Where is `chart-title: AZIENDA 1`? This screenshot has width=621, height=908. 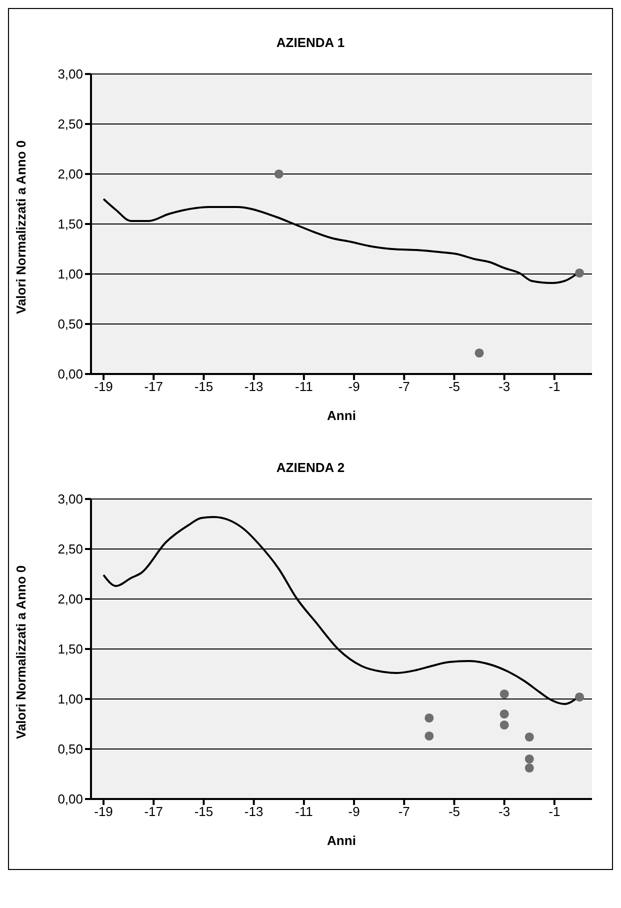
chart-title: AZIENDA 1 is located at coordinates (310, 43).